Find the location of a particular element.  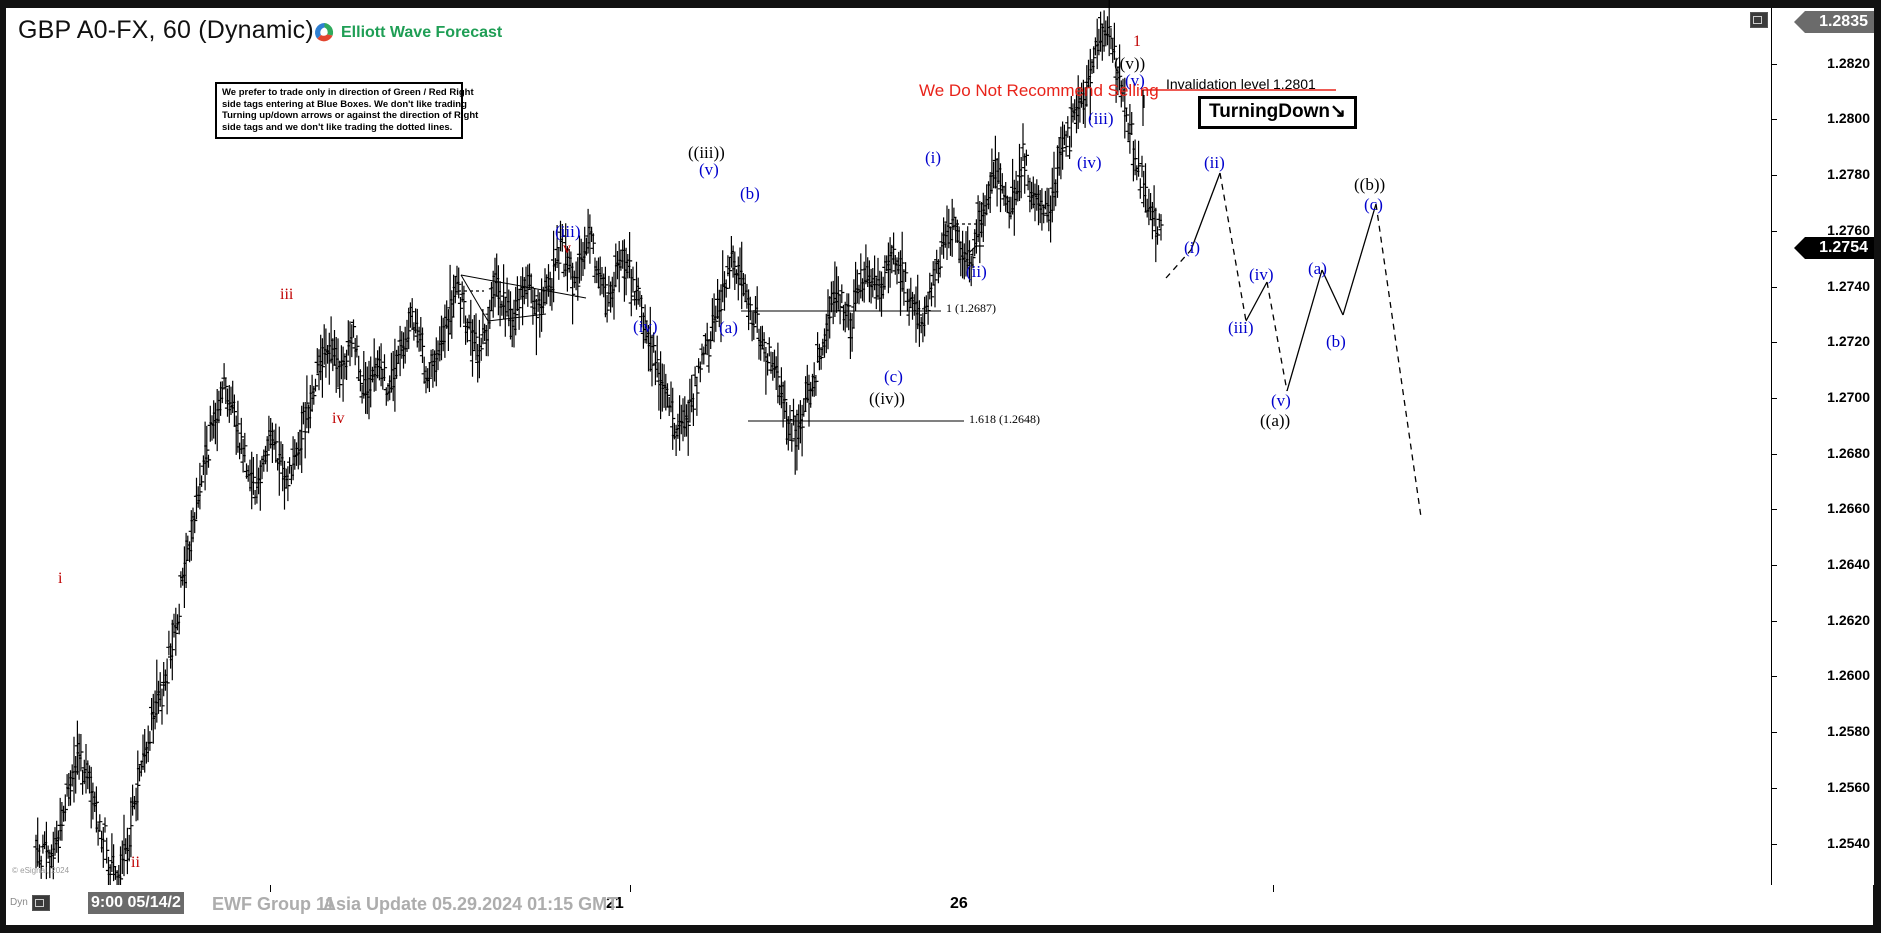

projection-seg-ii is located at coordinates (1205, 211).